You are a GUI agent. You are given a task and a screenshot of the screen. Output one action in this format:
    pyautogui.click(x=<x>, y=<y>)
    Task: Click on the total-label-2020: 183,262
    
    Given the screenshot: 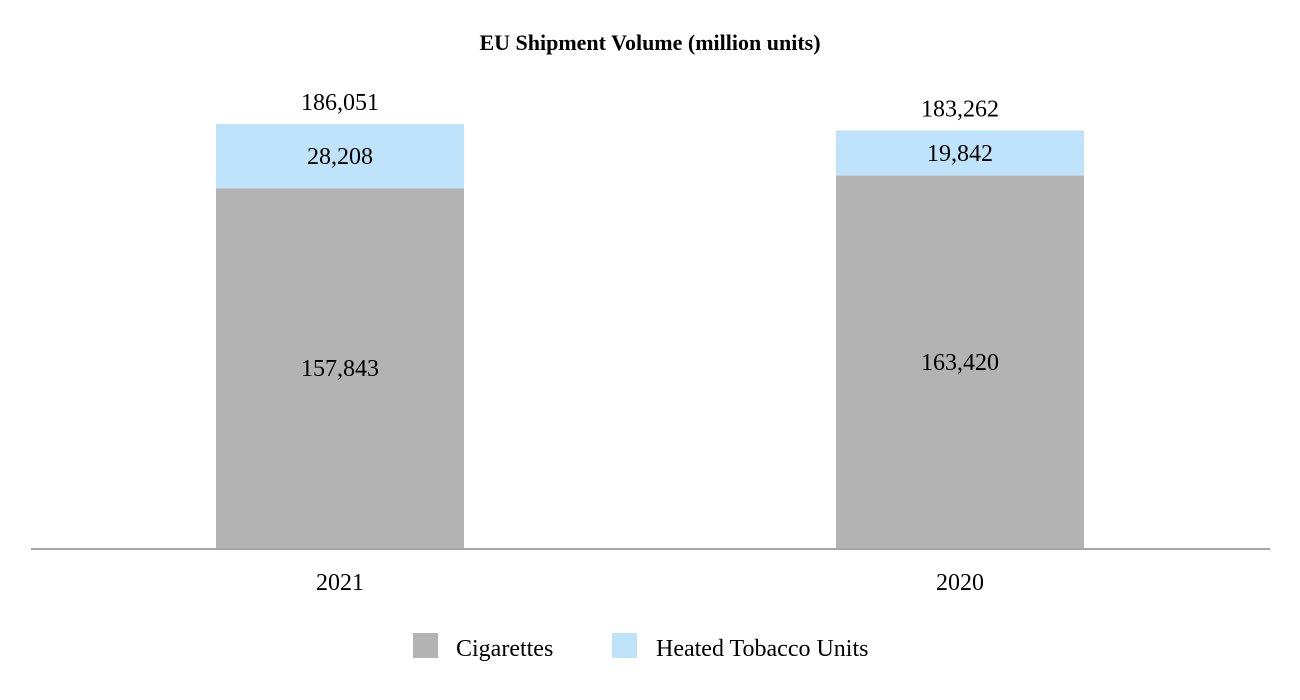 What is the action you would take?
    pyautogui.click(x=960, y=109)
    